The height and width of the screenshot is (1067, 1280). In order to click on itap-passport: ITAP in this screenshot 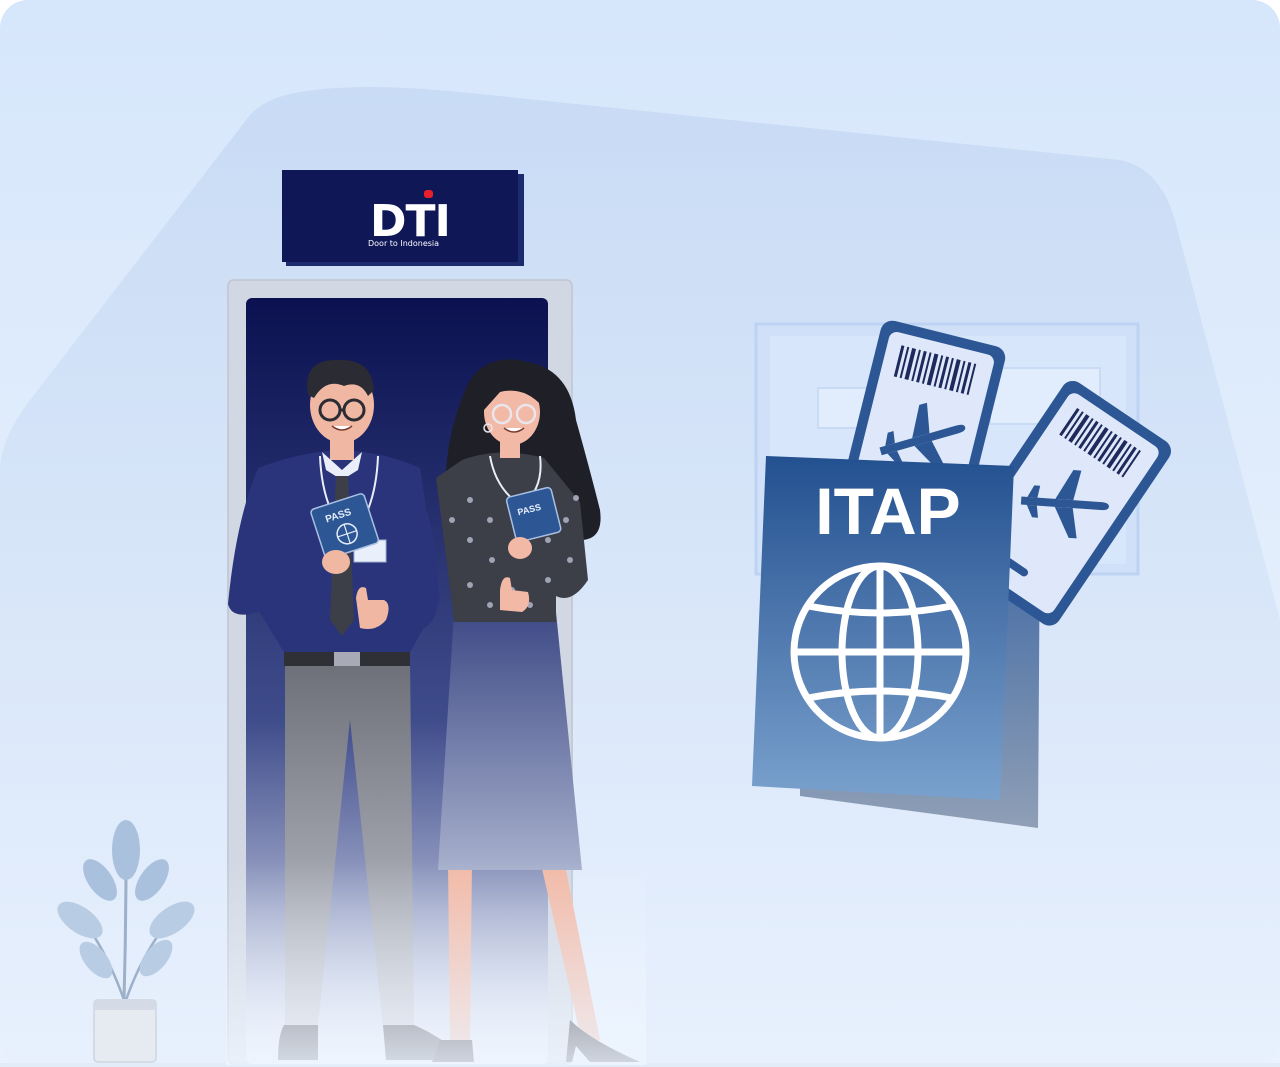, I will do `click(883, 628)`.